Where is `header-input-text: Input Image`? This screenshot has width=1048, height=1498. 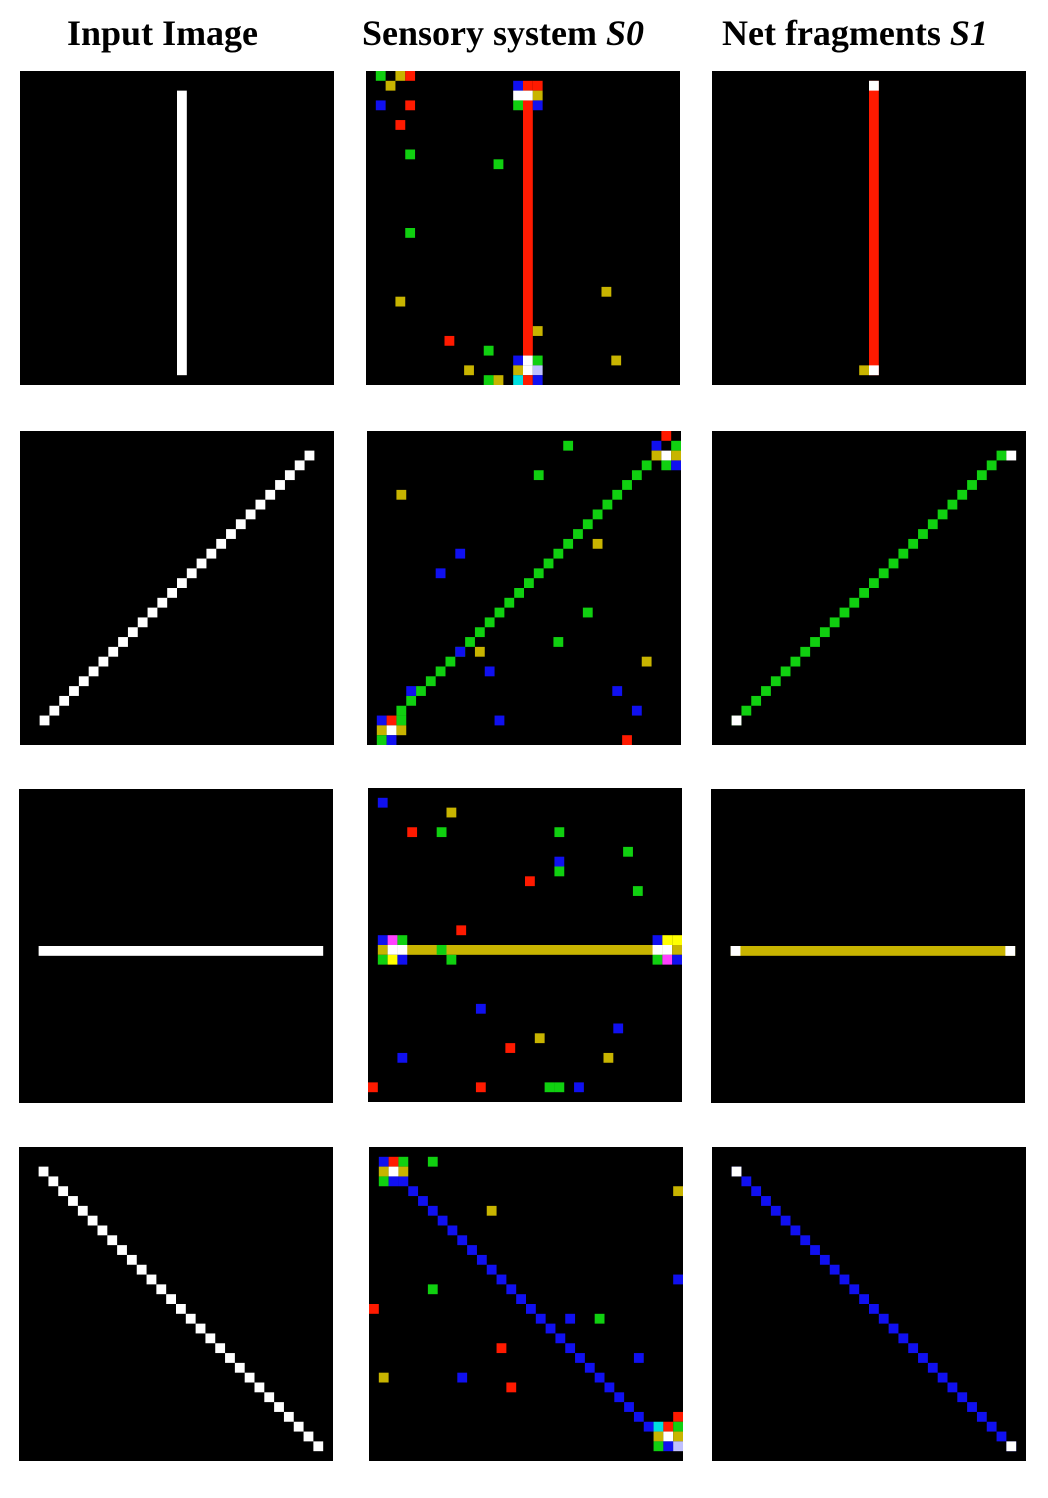 header-input-text: Input Image is located at coordinates (163, 33).